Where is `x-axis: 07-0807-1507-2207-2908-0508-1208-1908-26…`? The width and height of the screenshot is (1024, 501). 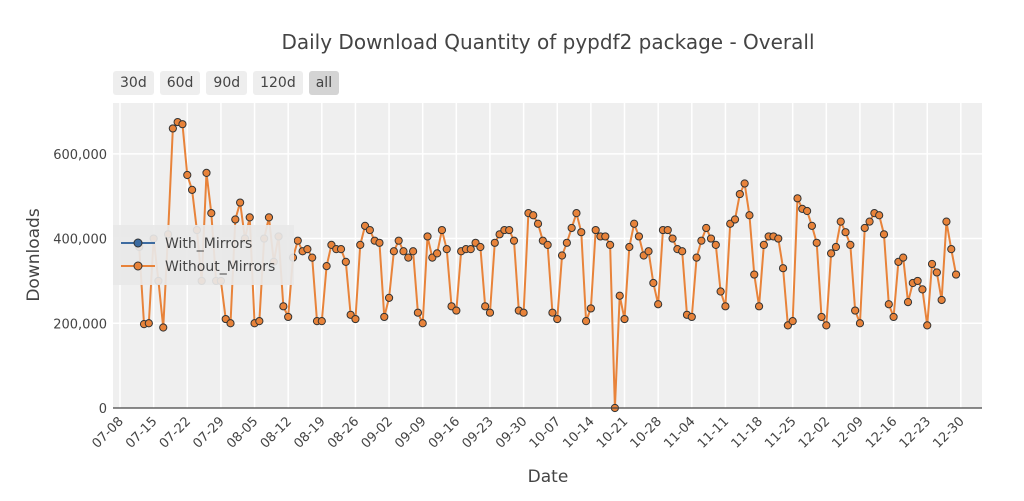
x-axis: 07-0807-1507-2207-2908-0508-1208-1908-26… is located at coordinates (529, 432).